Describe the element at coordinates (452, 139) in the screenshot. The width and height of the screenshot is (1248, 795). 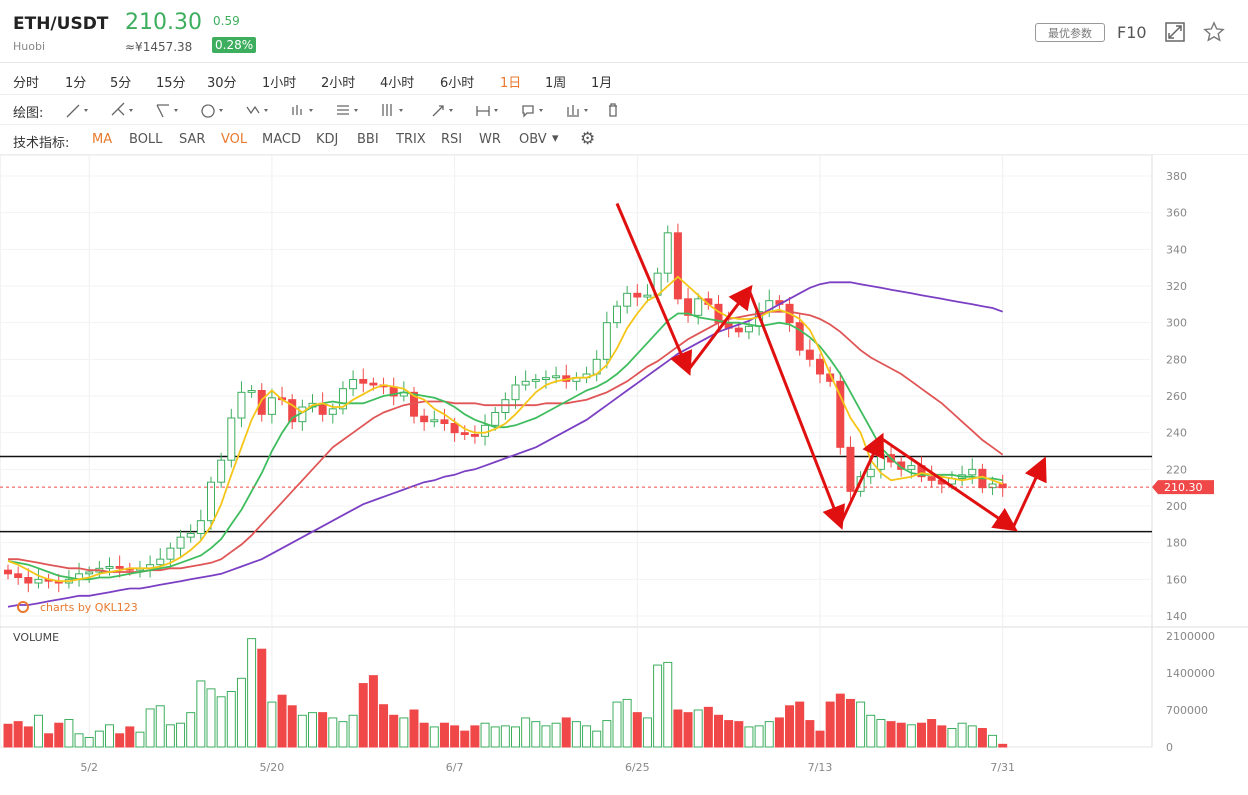
I see `indicator-rsi: RSI` at that location.